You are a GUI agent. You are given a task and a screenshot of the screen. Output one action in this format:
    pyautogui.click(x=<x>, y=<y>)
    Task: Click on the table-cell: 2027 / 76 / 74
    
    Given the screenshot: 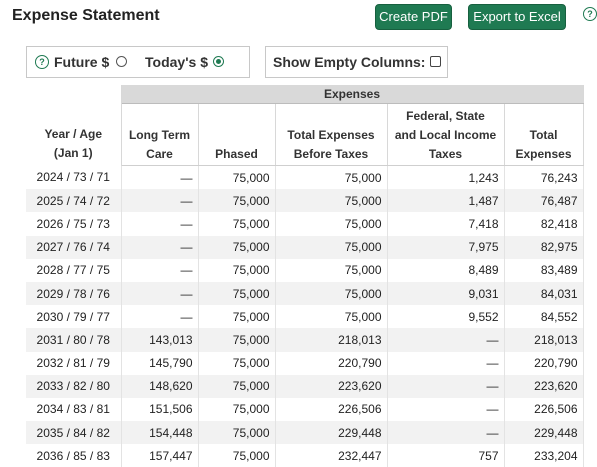 What is the action you would take?
    pyautogui.click(x=74, y=247)
    